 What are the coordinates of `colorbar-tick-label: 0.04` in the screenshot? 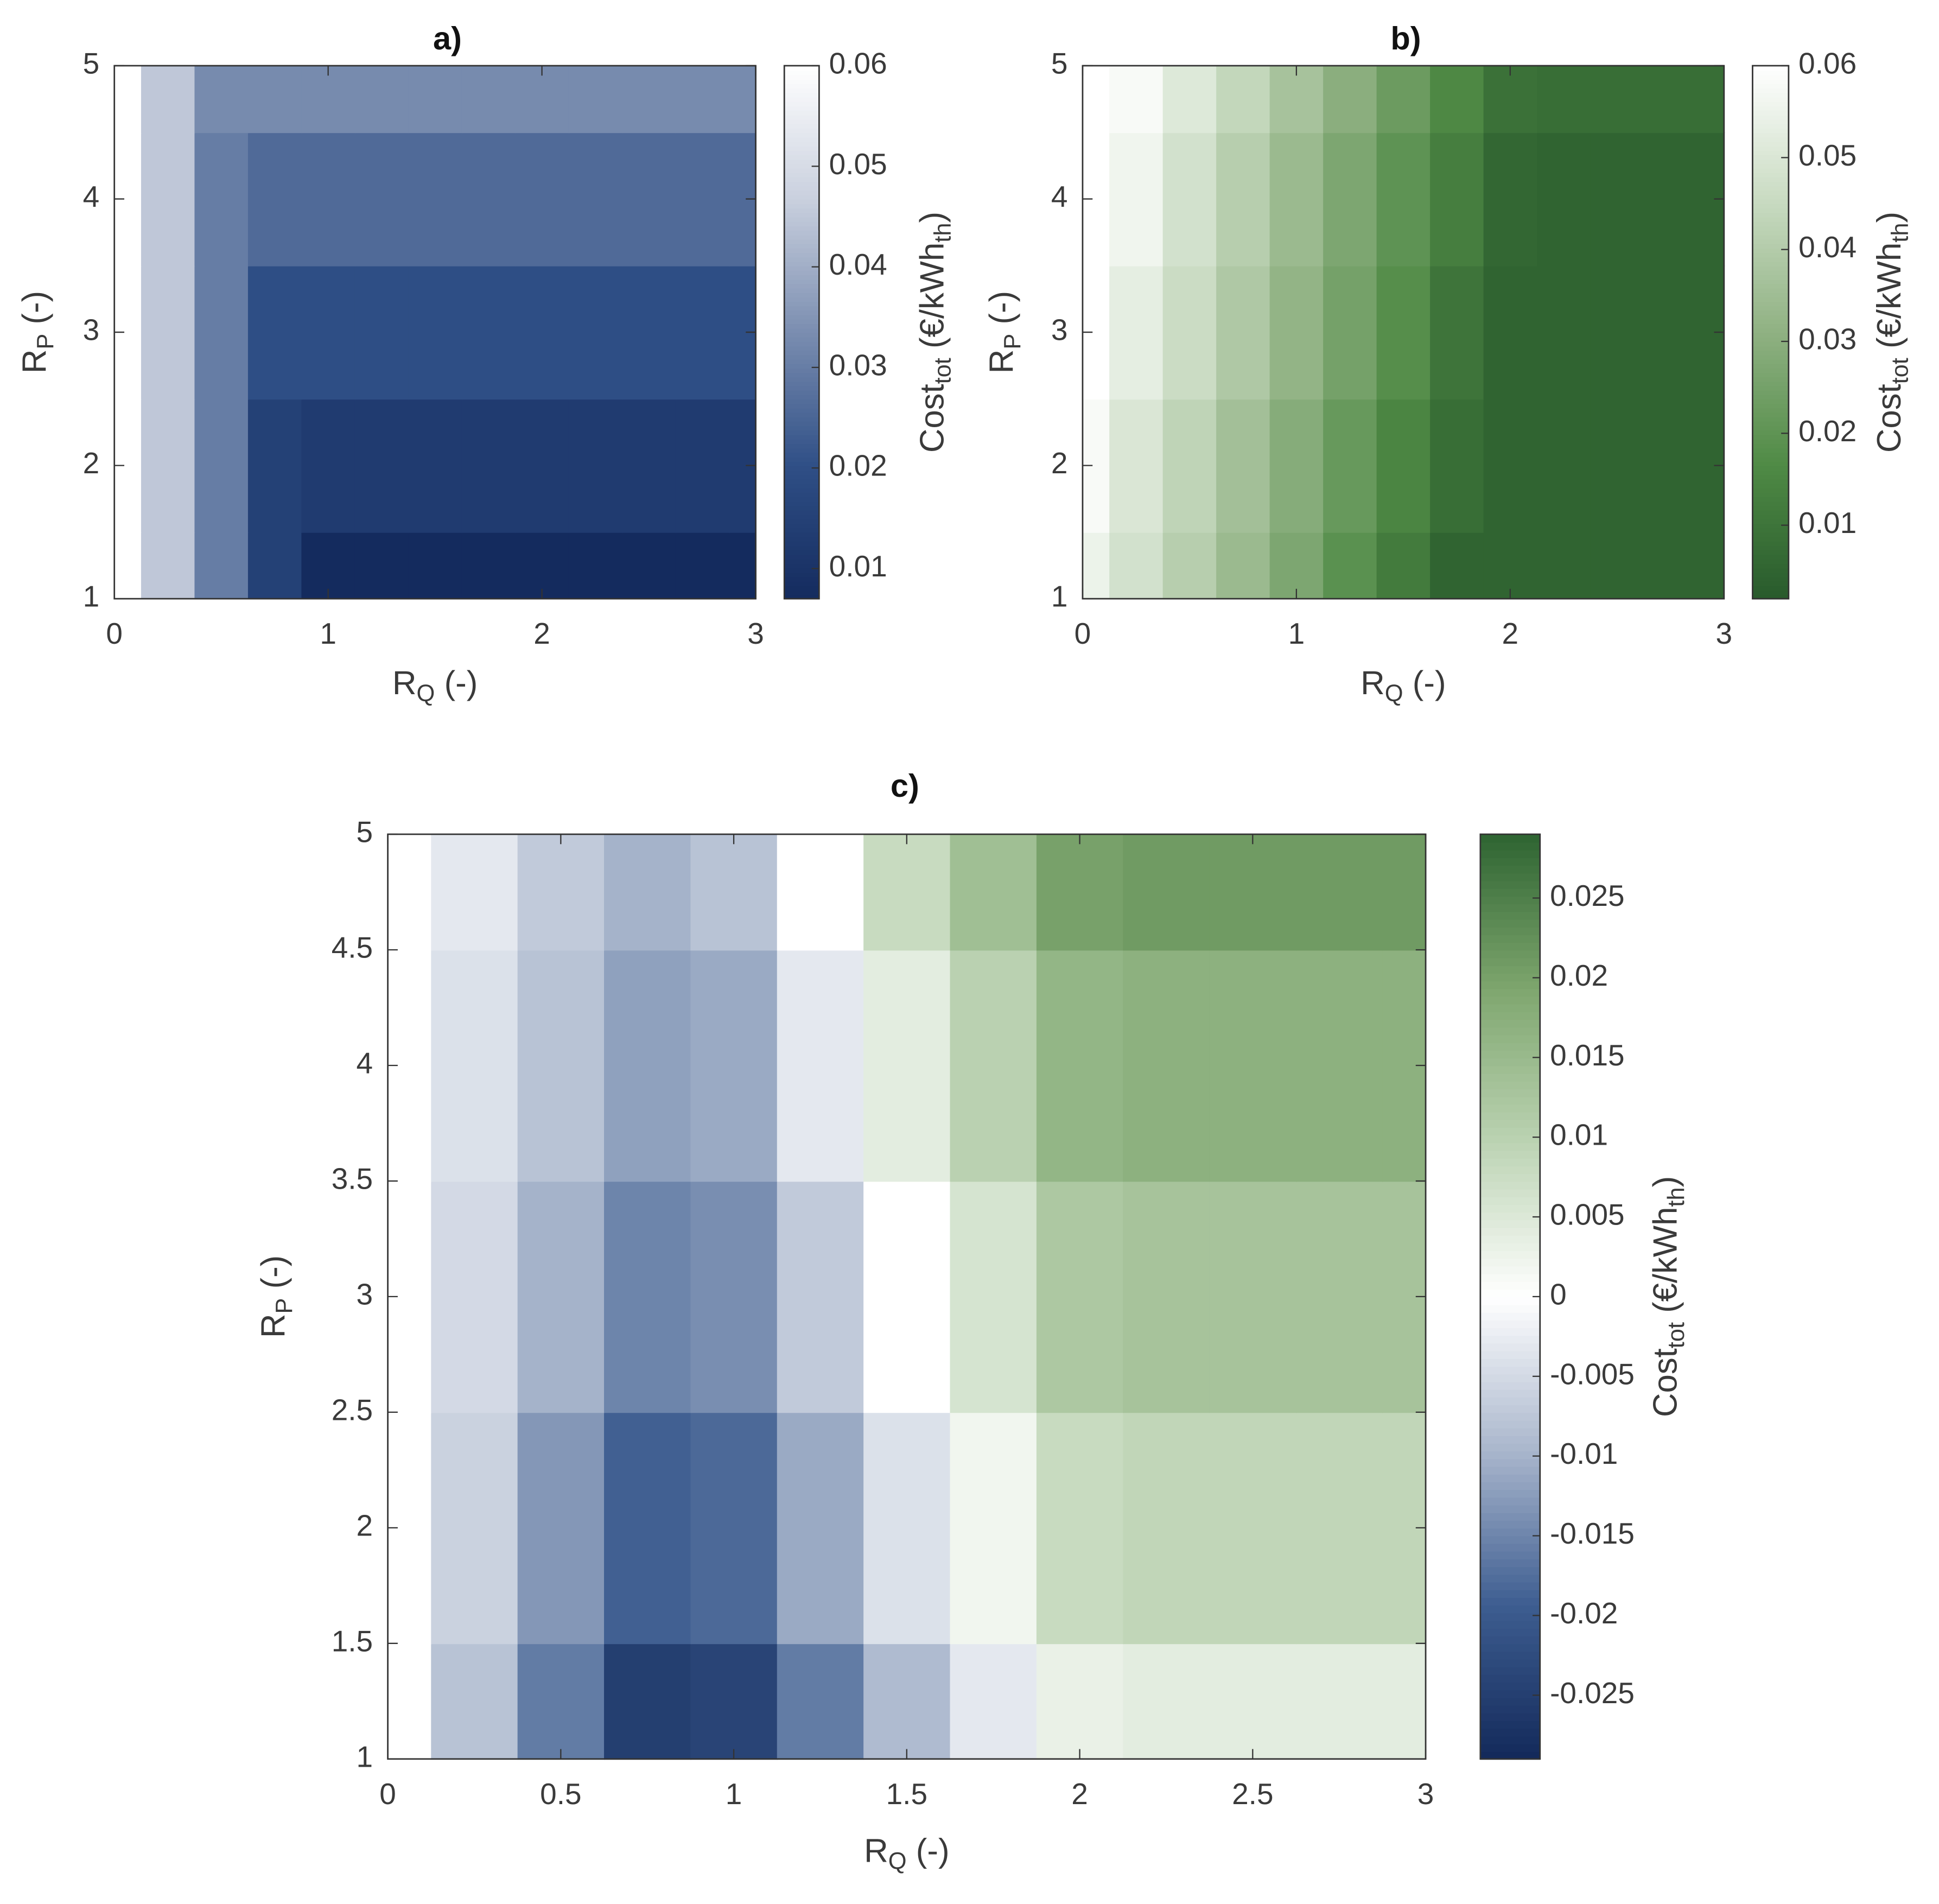 It's located at (1828, 247).